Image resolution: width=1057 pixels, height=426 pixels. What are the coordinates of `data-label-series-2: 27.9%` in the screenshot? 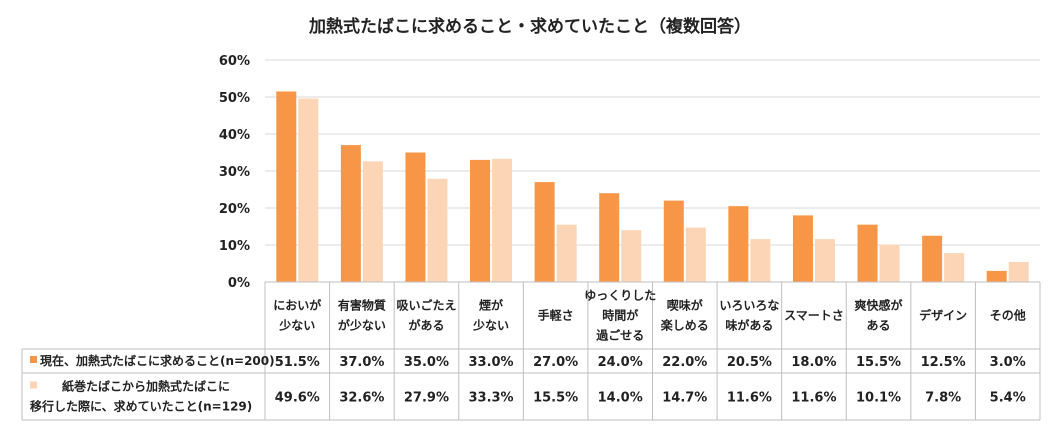 It's located at (426, 398).